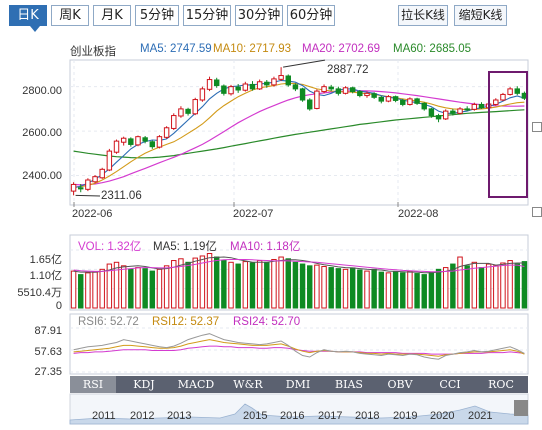  I want to click on stretch-kline-button: 拉长K线, so click(423, 15).